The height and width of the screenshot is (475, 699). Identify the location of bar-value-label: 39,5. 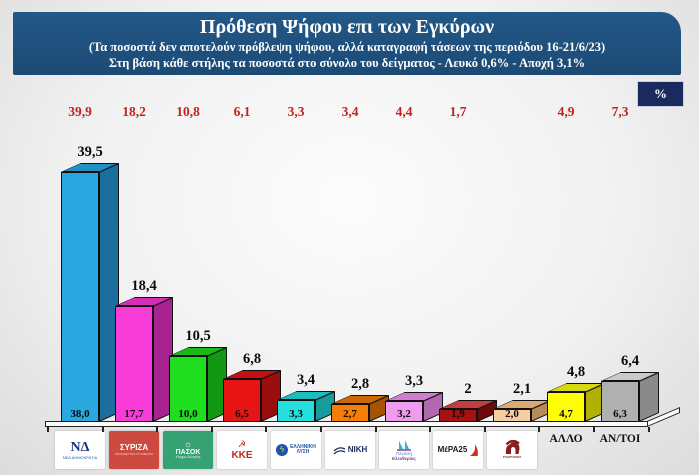
(90, 152).